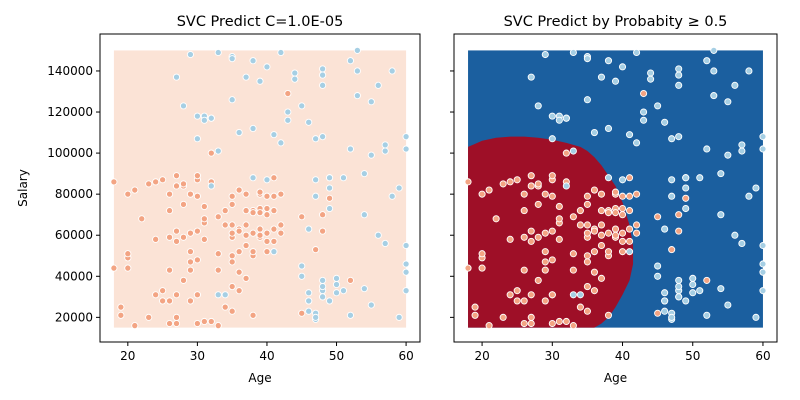 The image size is (800, 400). I want to click on y-tick-label: 20000, so click(74, 317).